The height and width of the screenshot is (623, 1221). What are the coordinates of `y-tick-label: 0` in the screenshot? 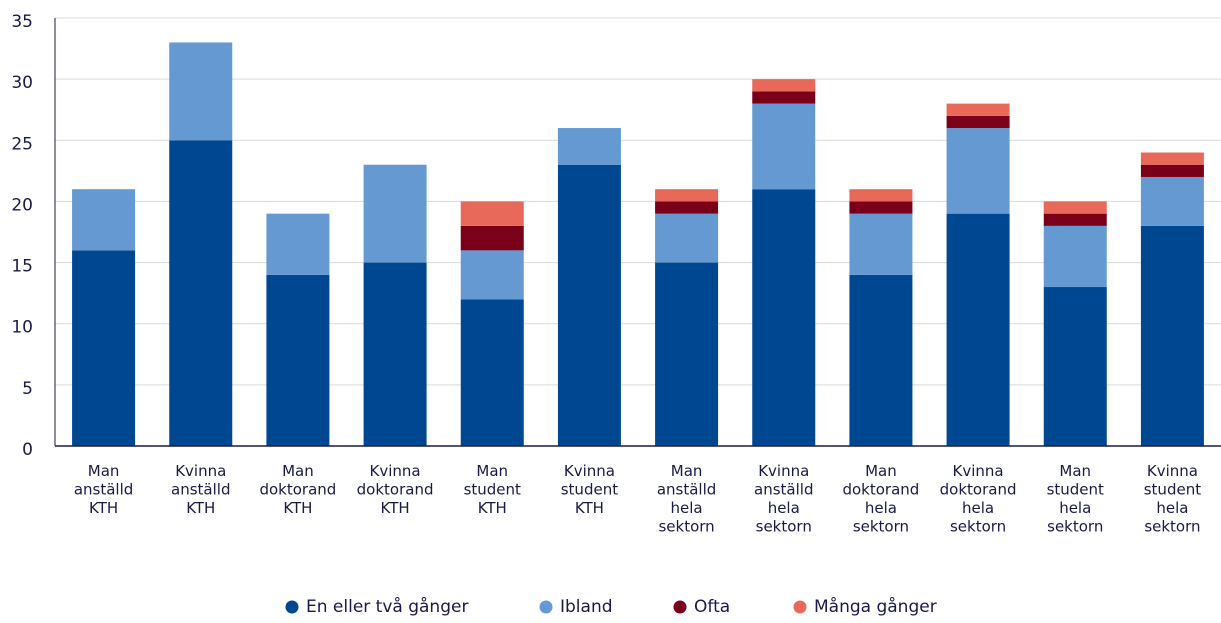 It's located at (27, 450).